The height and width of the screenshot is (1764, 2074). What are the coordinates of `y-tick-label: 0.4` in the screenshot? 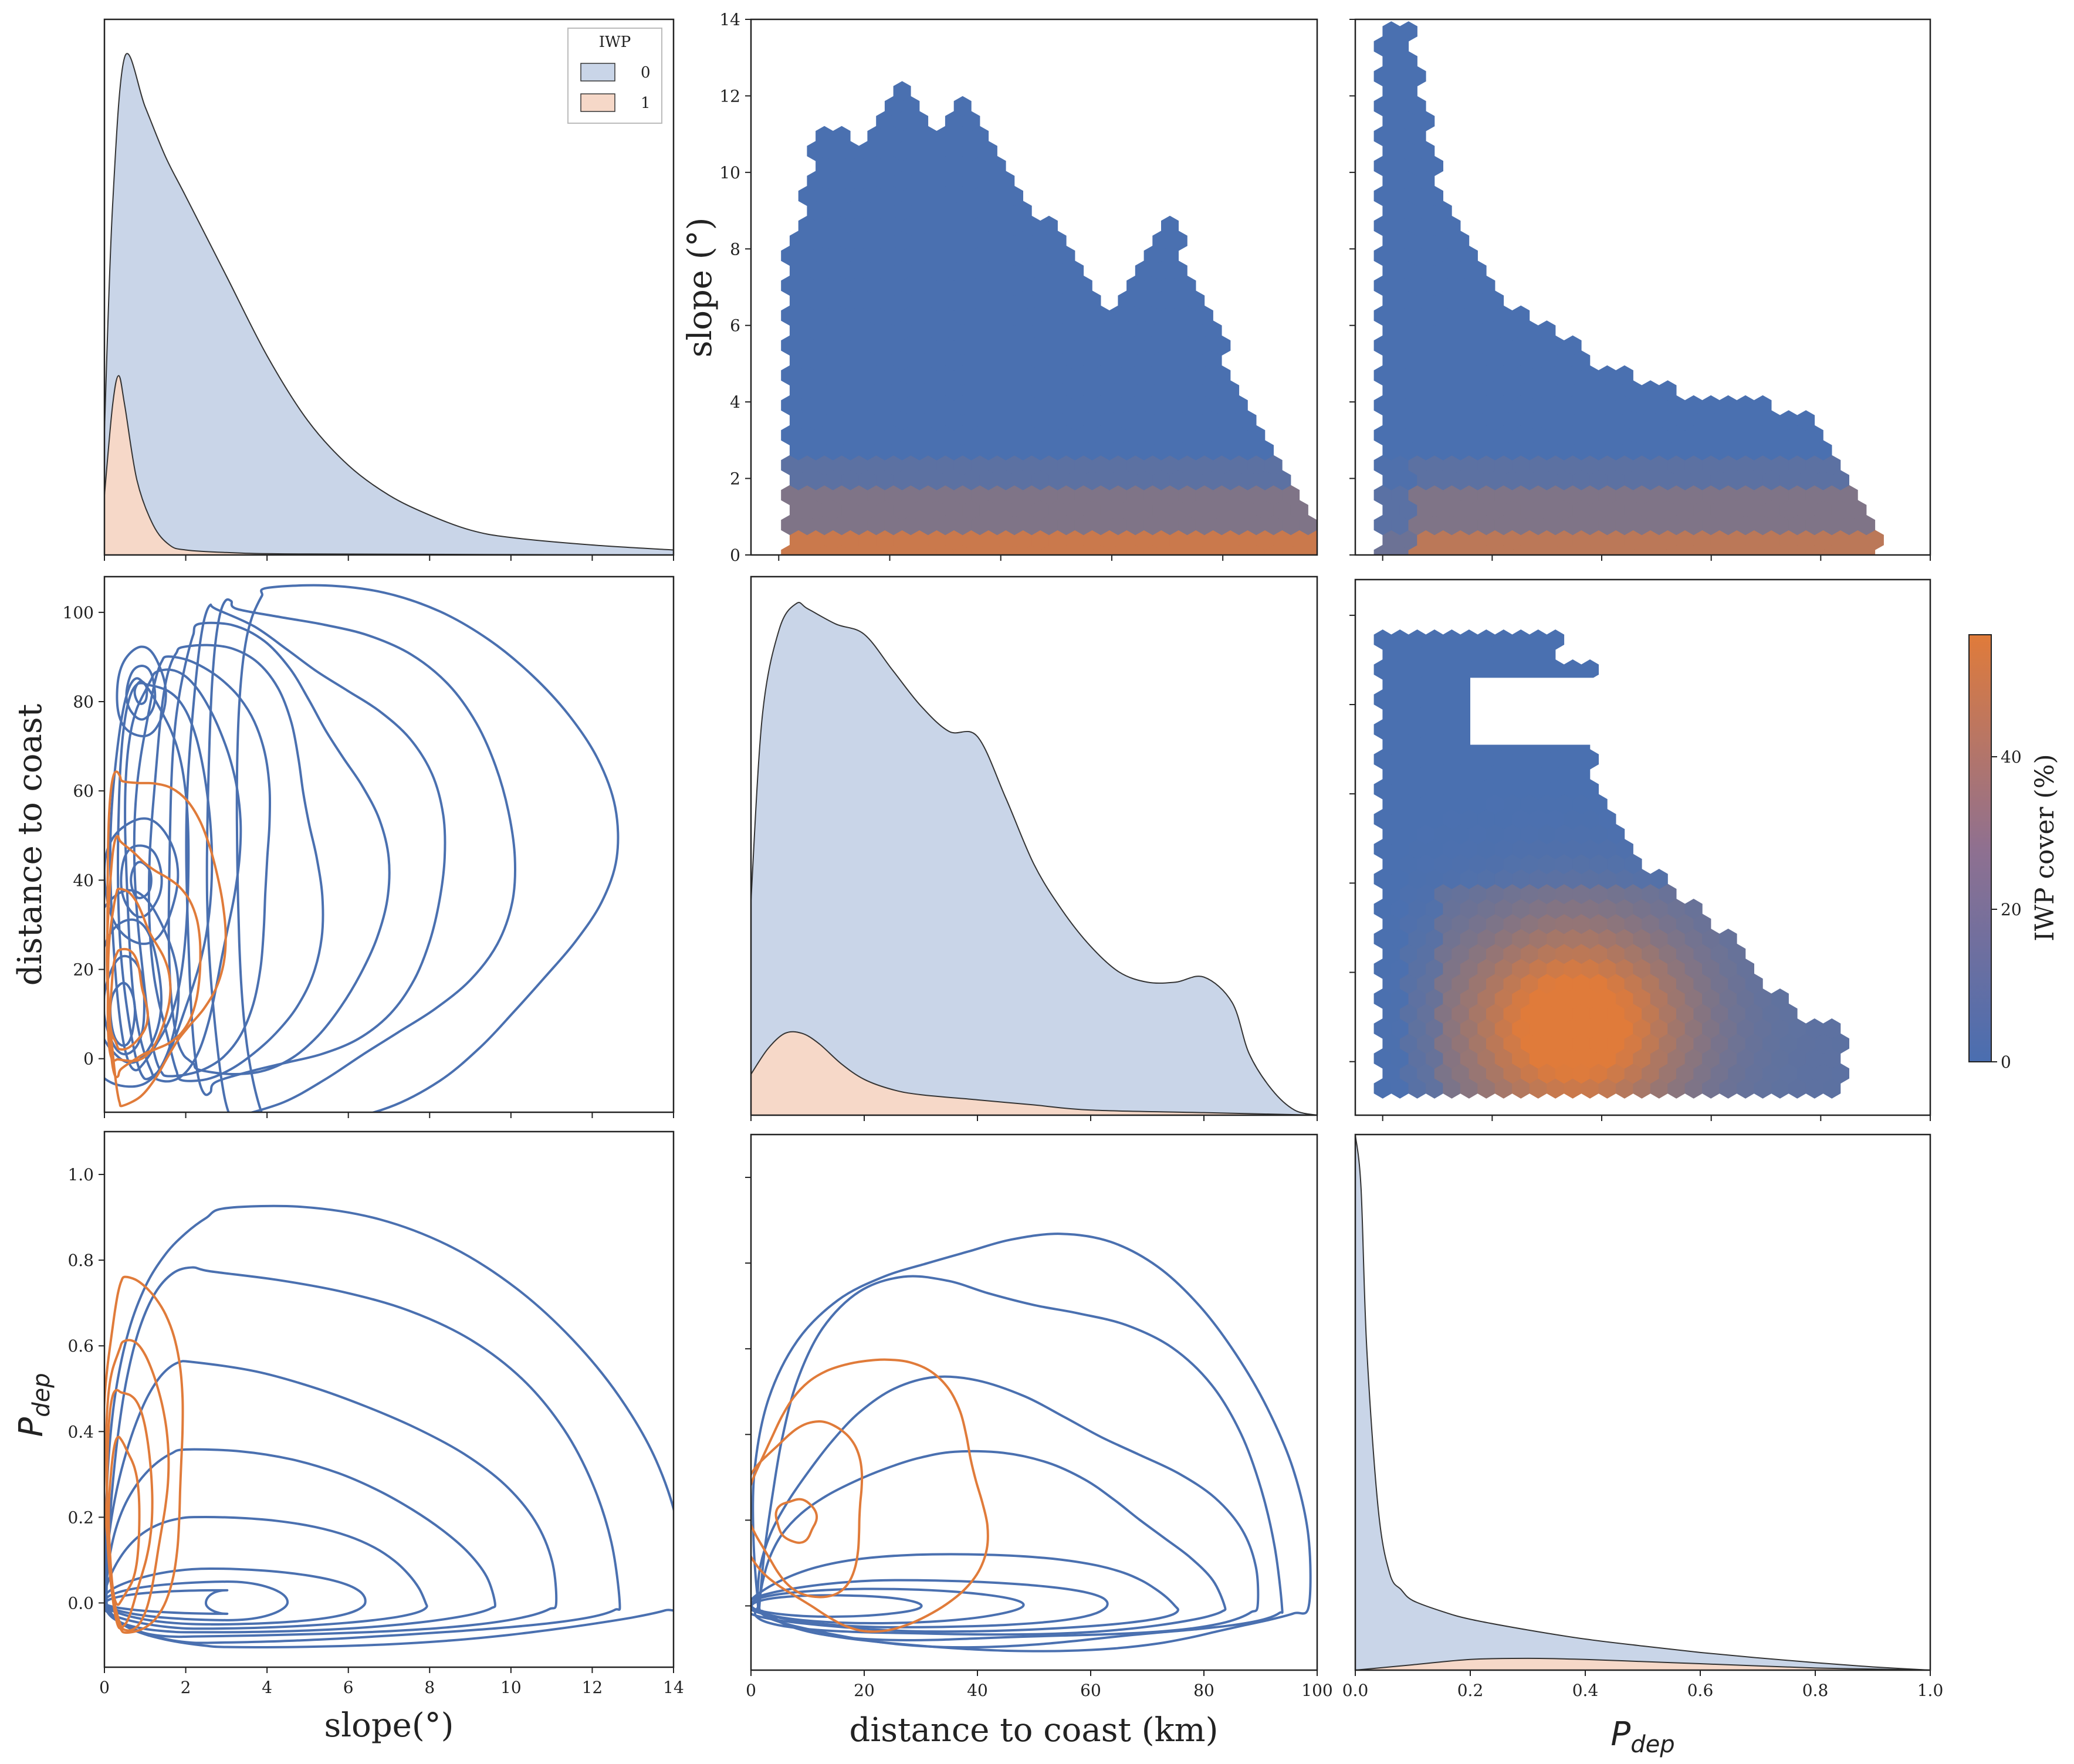 It's located at (81, 1431).